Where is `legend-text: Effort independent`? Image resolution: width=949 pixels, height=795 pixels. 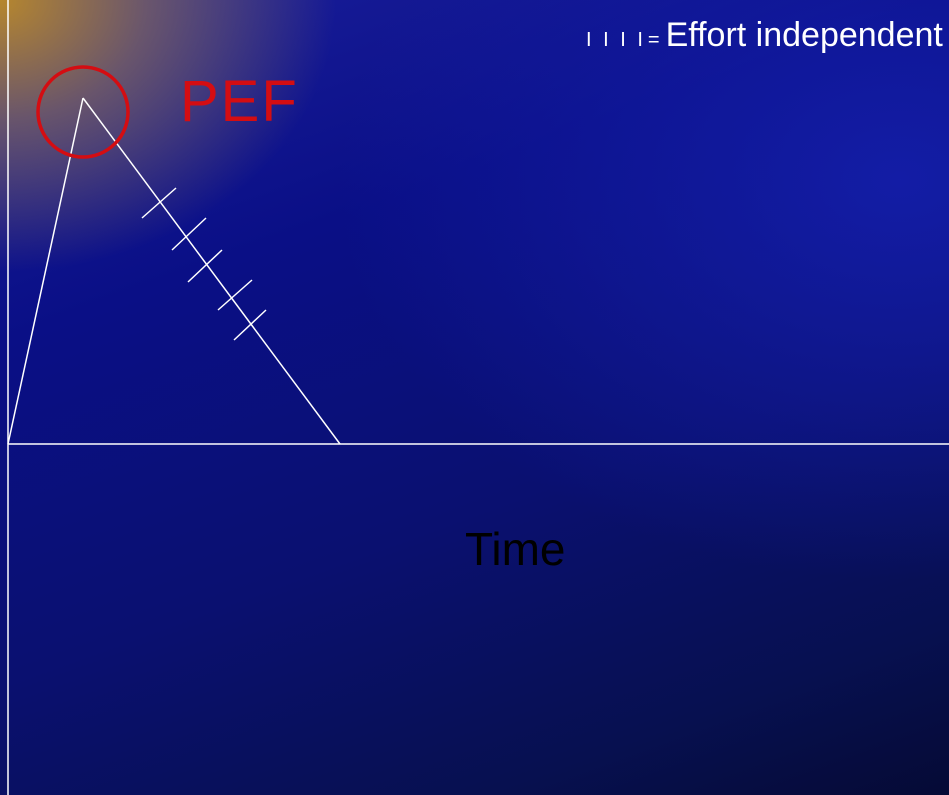 legend-text: Effort independent is located at coordinates (804, 35).